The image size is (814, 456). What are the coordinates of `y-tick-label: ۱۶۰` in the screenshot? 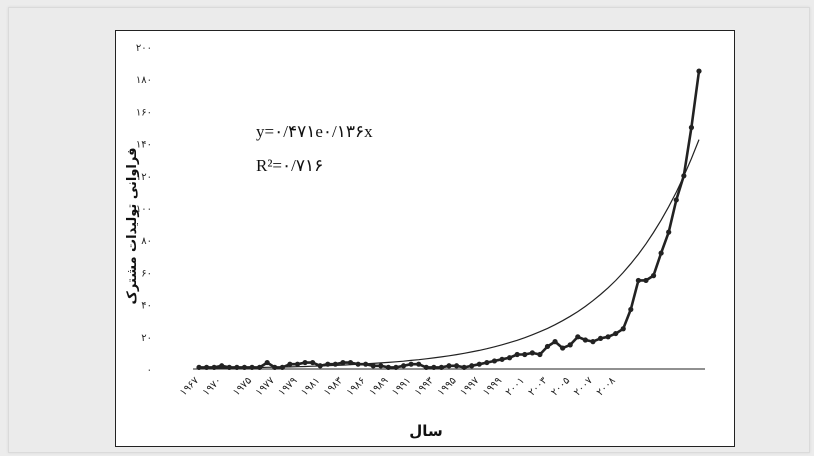 It's located at (144, 112).